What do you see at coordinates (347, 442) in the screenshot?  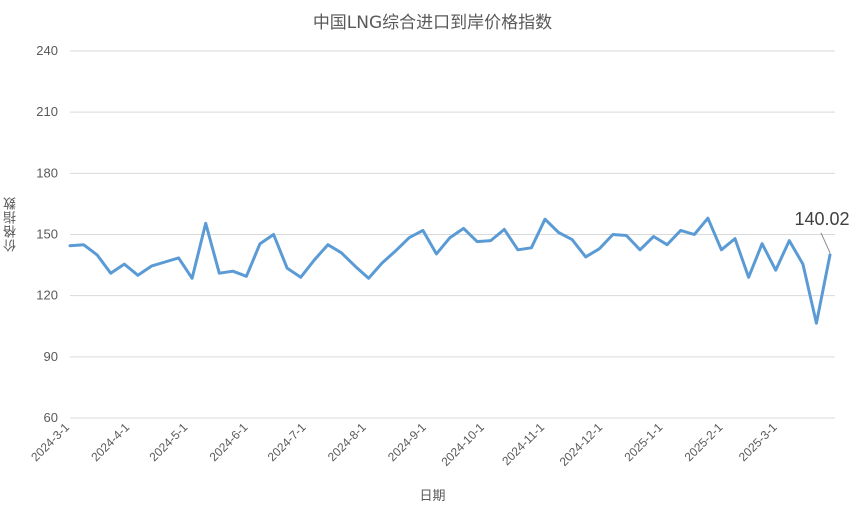 I see `x-tick-label: 2024-8-1` at bounding box center [347, 442].